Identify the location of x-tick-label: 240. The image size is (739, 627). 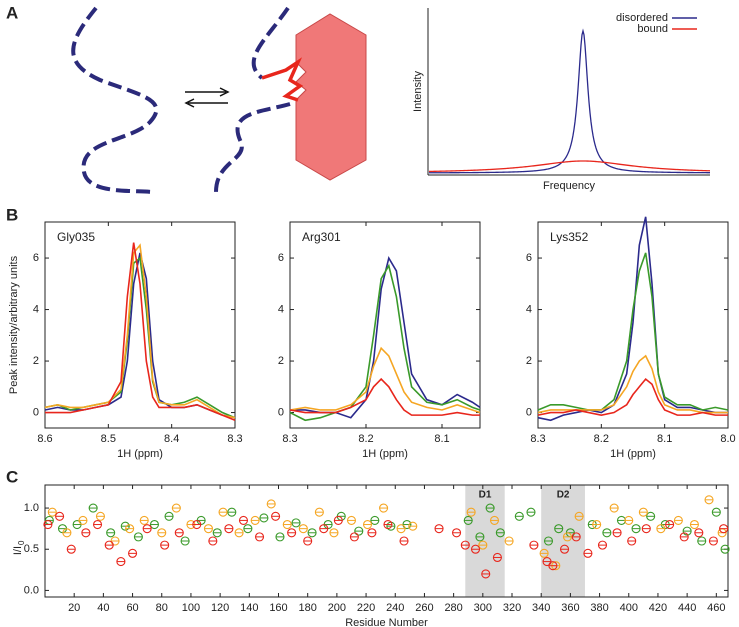
(395, 608).